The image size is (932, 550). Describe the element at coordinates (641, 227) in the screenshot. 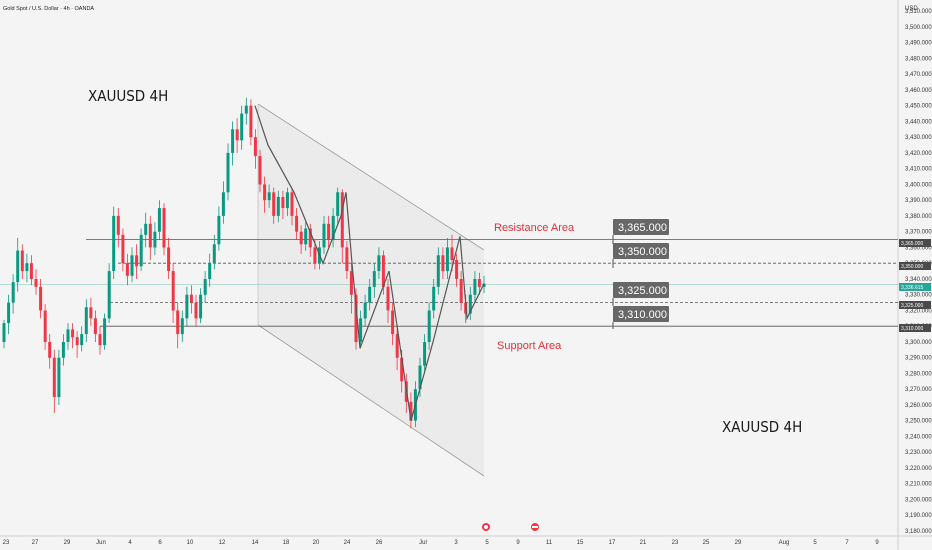

I see `level-box-365: 3,365.000` at that location.